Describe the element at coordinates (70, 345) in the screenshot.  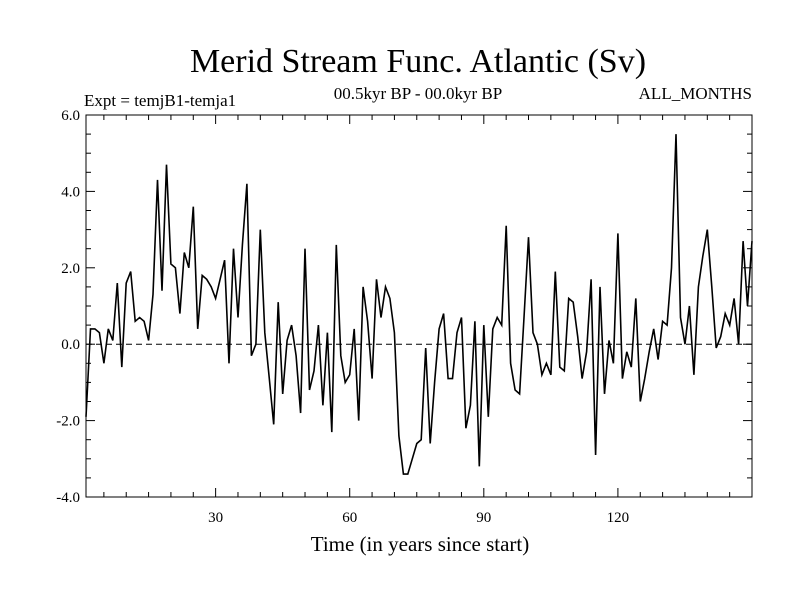
I see `y-tick-label: 0.0` at that location.